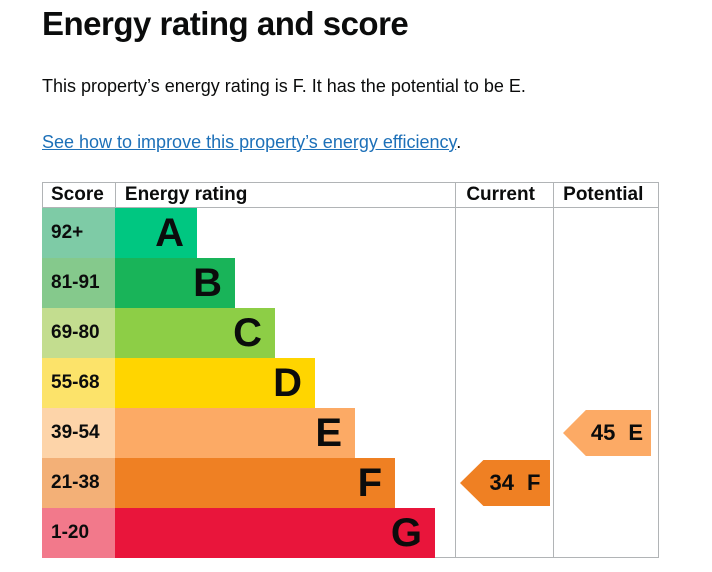  I want to click on score-range-a: 92+, so click(78, 233).